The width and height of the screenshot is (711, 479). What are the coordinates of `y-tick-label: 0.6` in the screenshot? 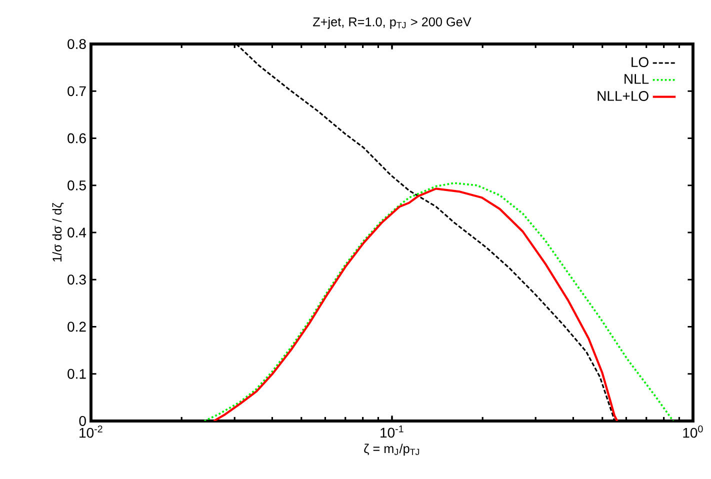 It's located at (77, 138).